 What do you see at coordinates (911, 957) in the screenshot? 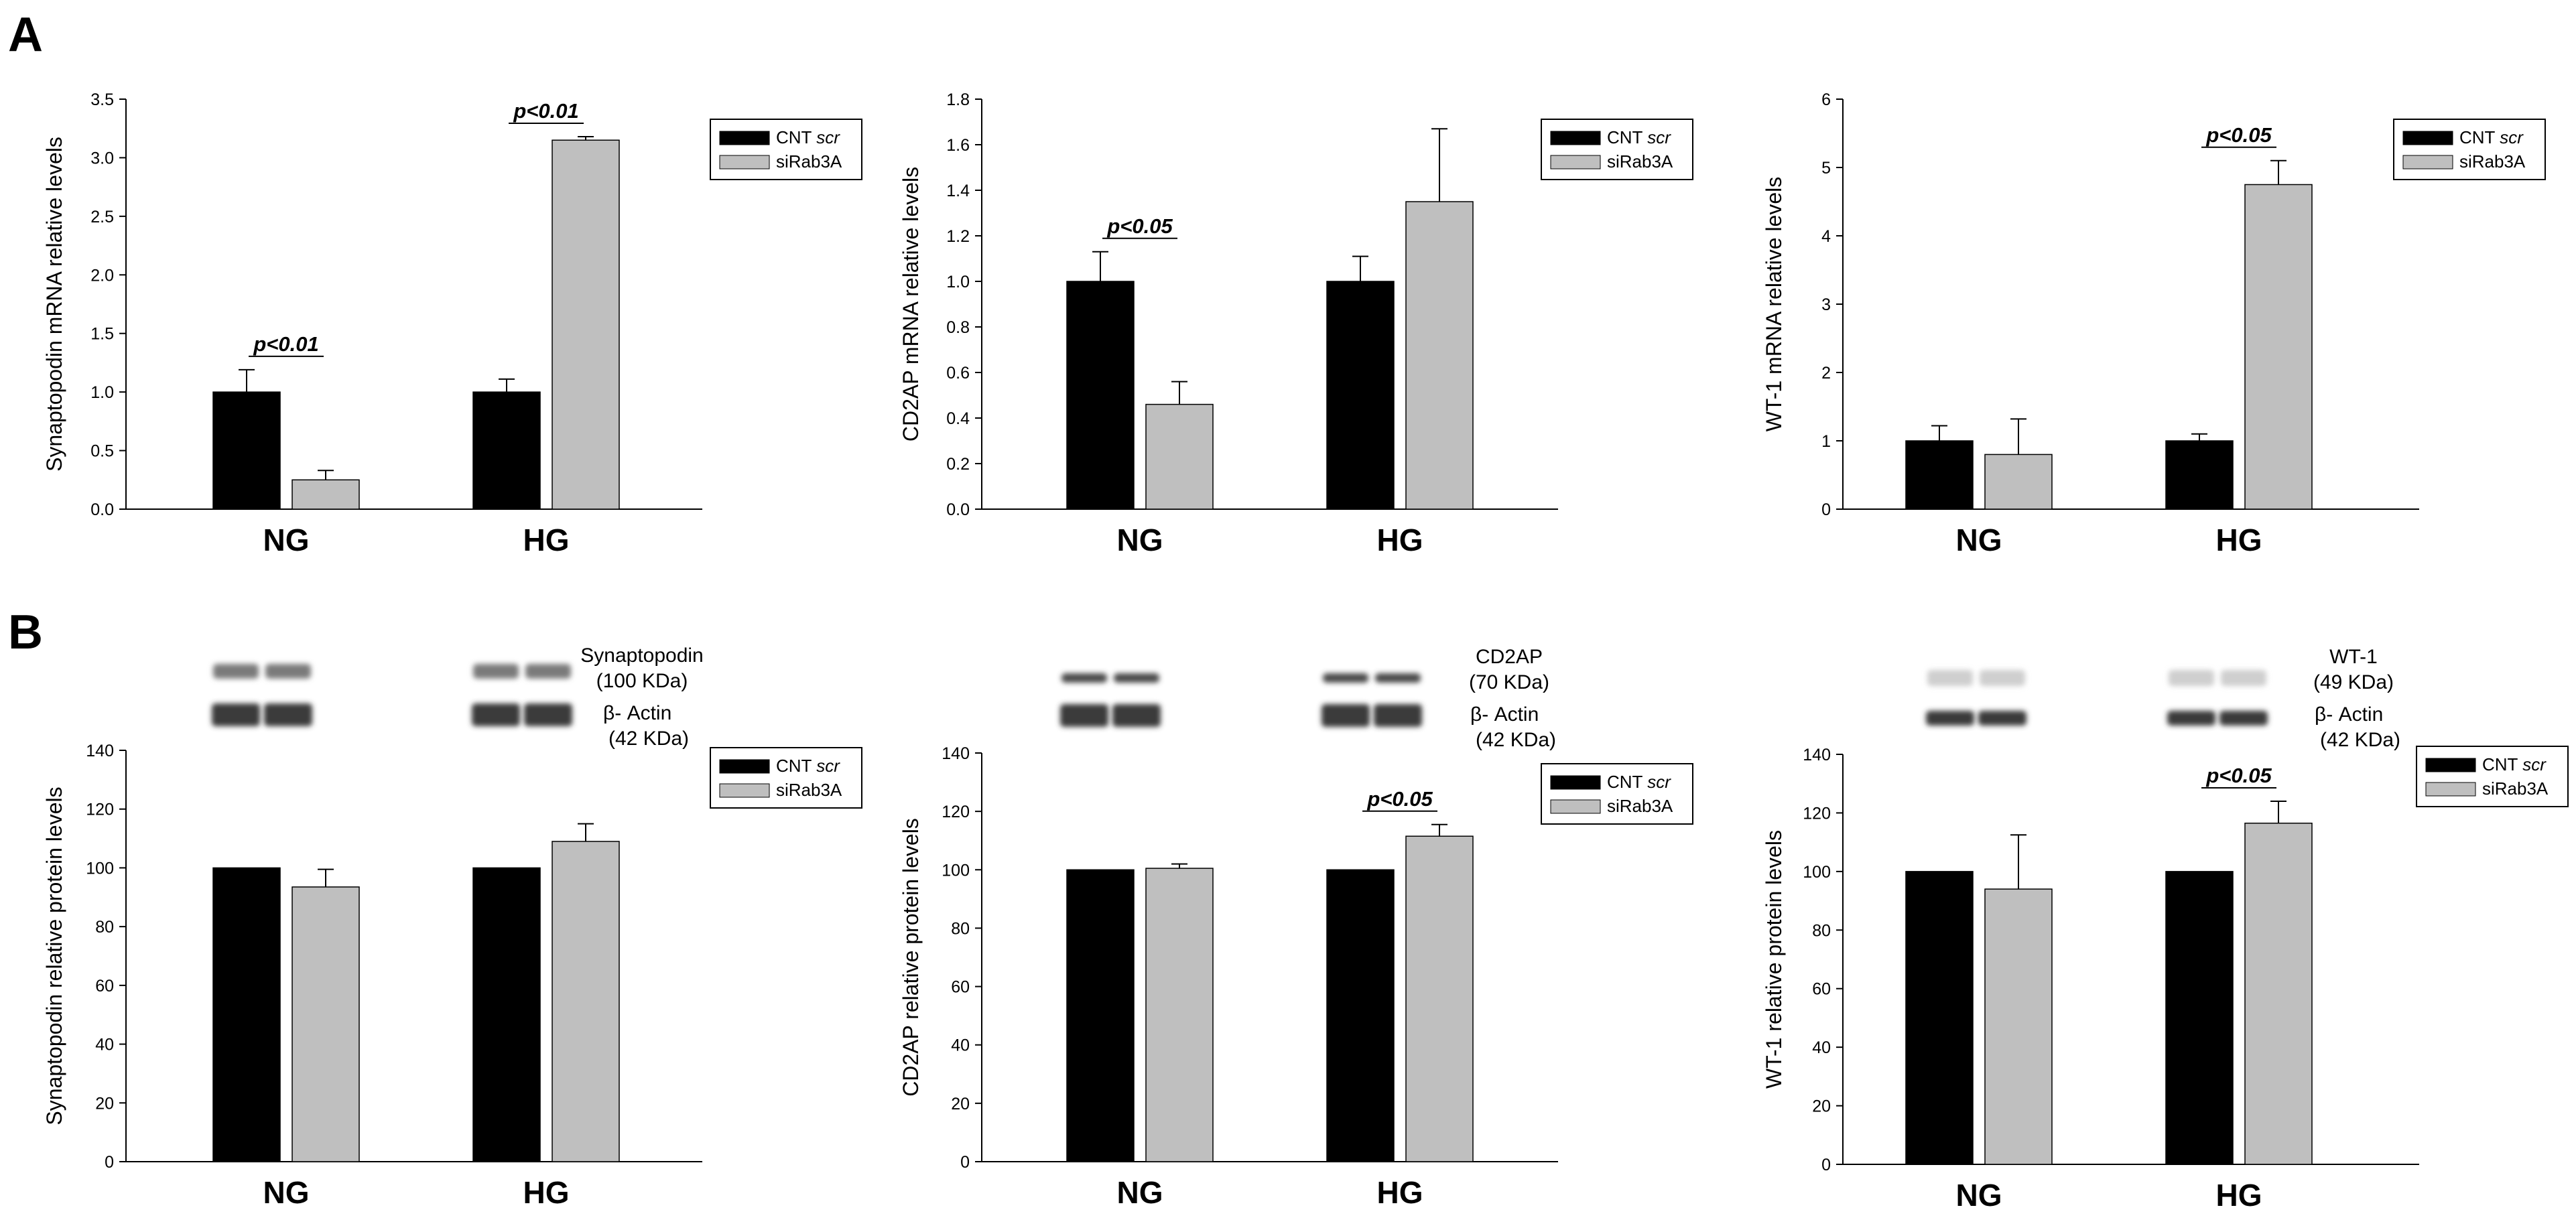
I see `y-axis-label: CD2AP relative protein levels` at bounding box center [911, 957].